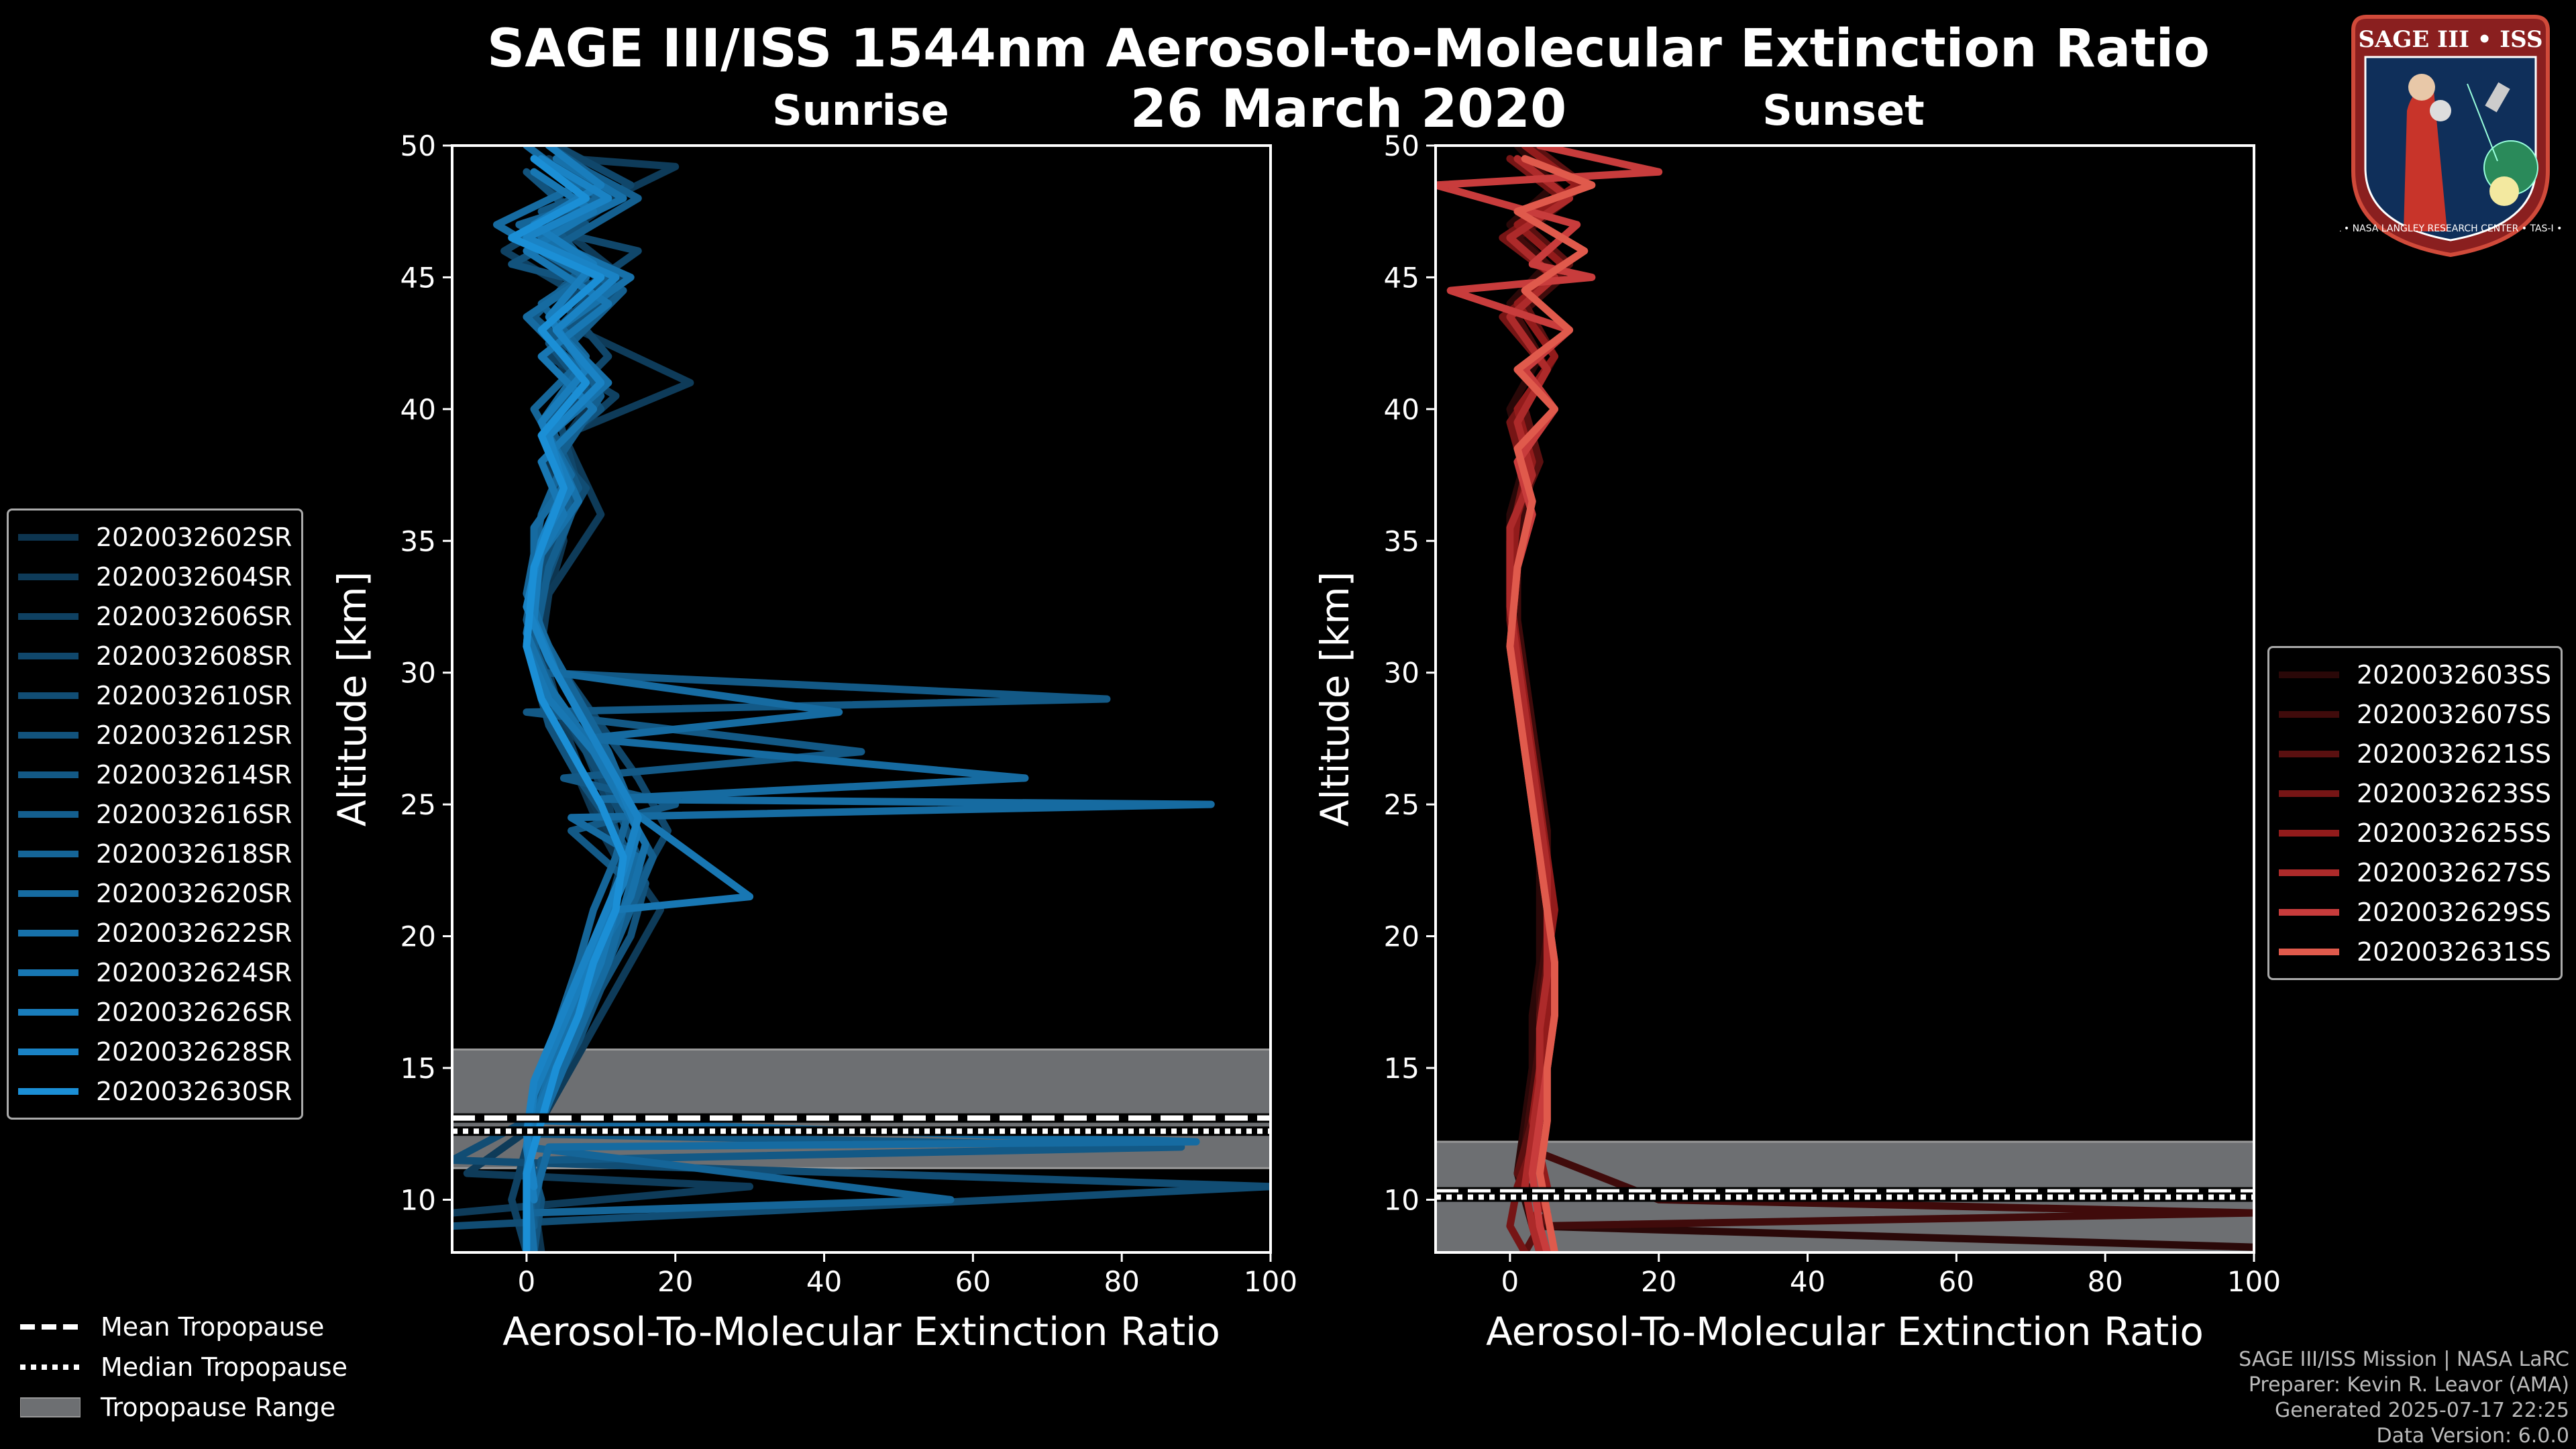  What do you see at coordinates (861, 1331) in the screenshot?
I see `sunrise-x-axis-label: Aerosol-To-Molecular Extinction Ratio` at bounding box center [861, 1331].